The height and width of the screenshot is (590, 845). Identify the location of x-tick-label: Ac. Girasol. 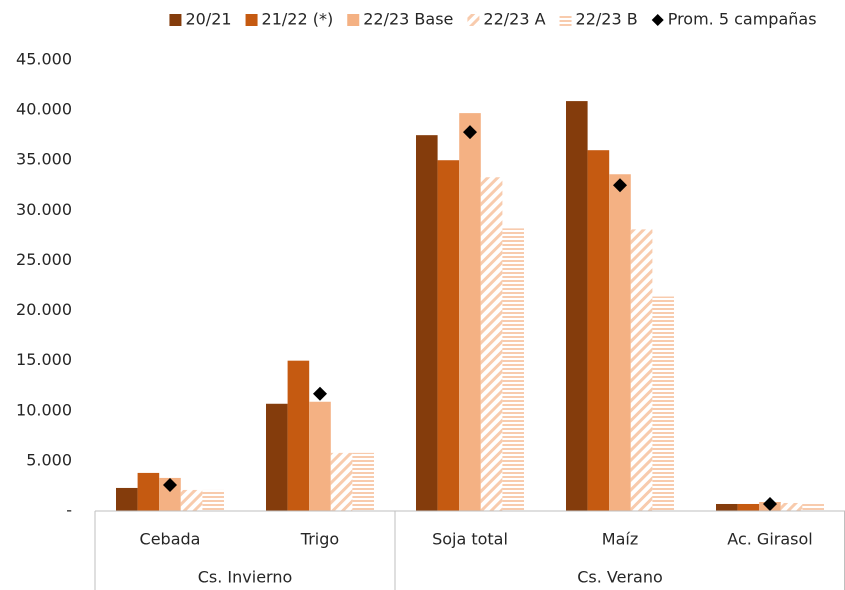
(769, 539).